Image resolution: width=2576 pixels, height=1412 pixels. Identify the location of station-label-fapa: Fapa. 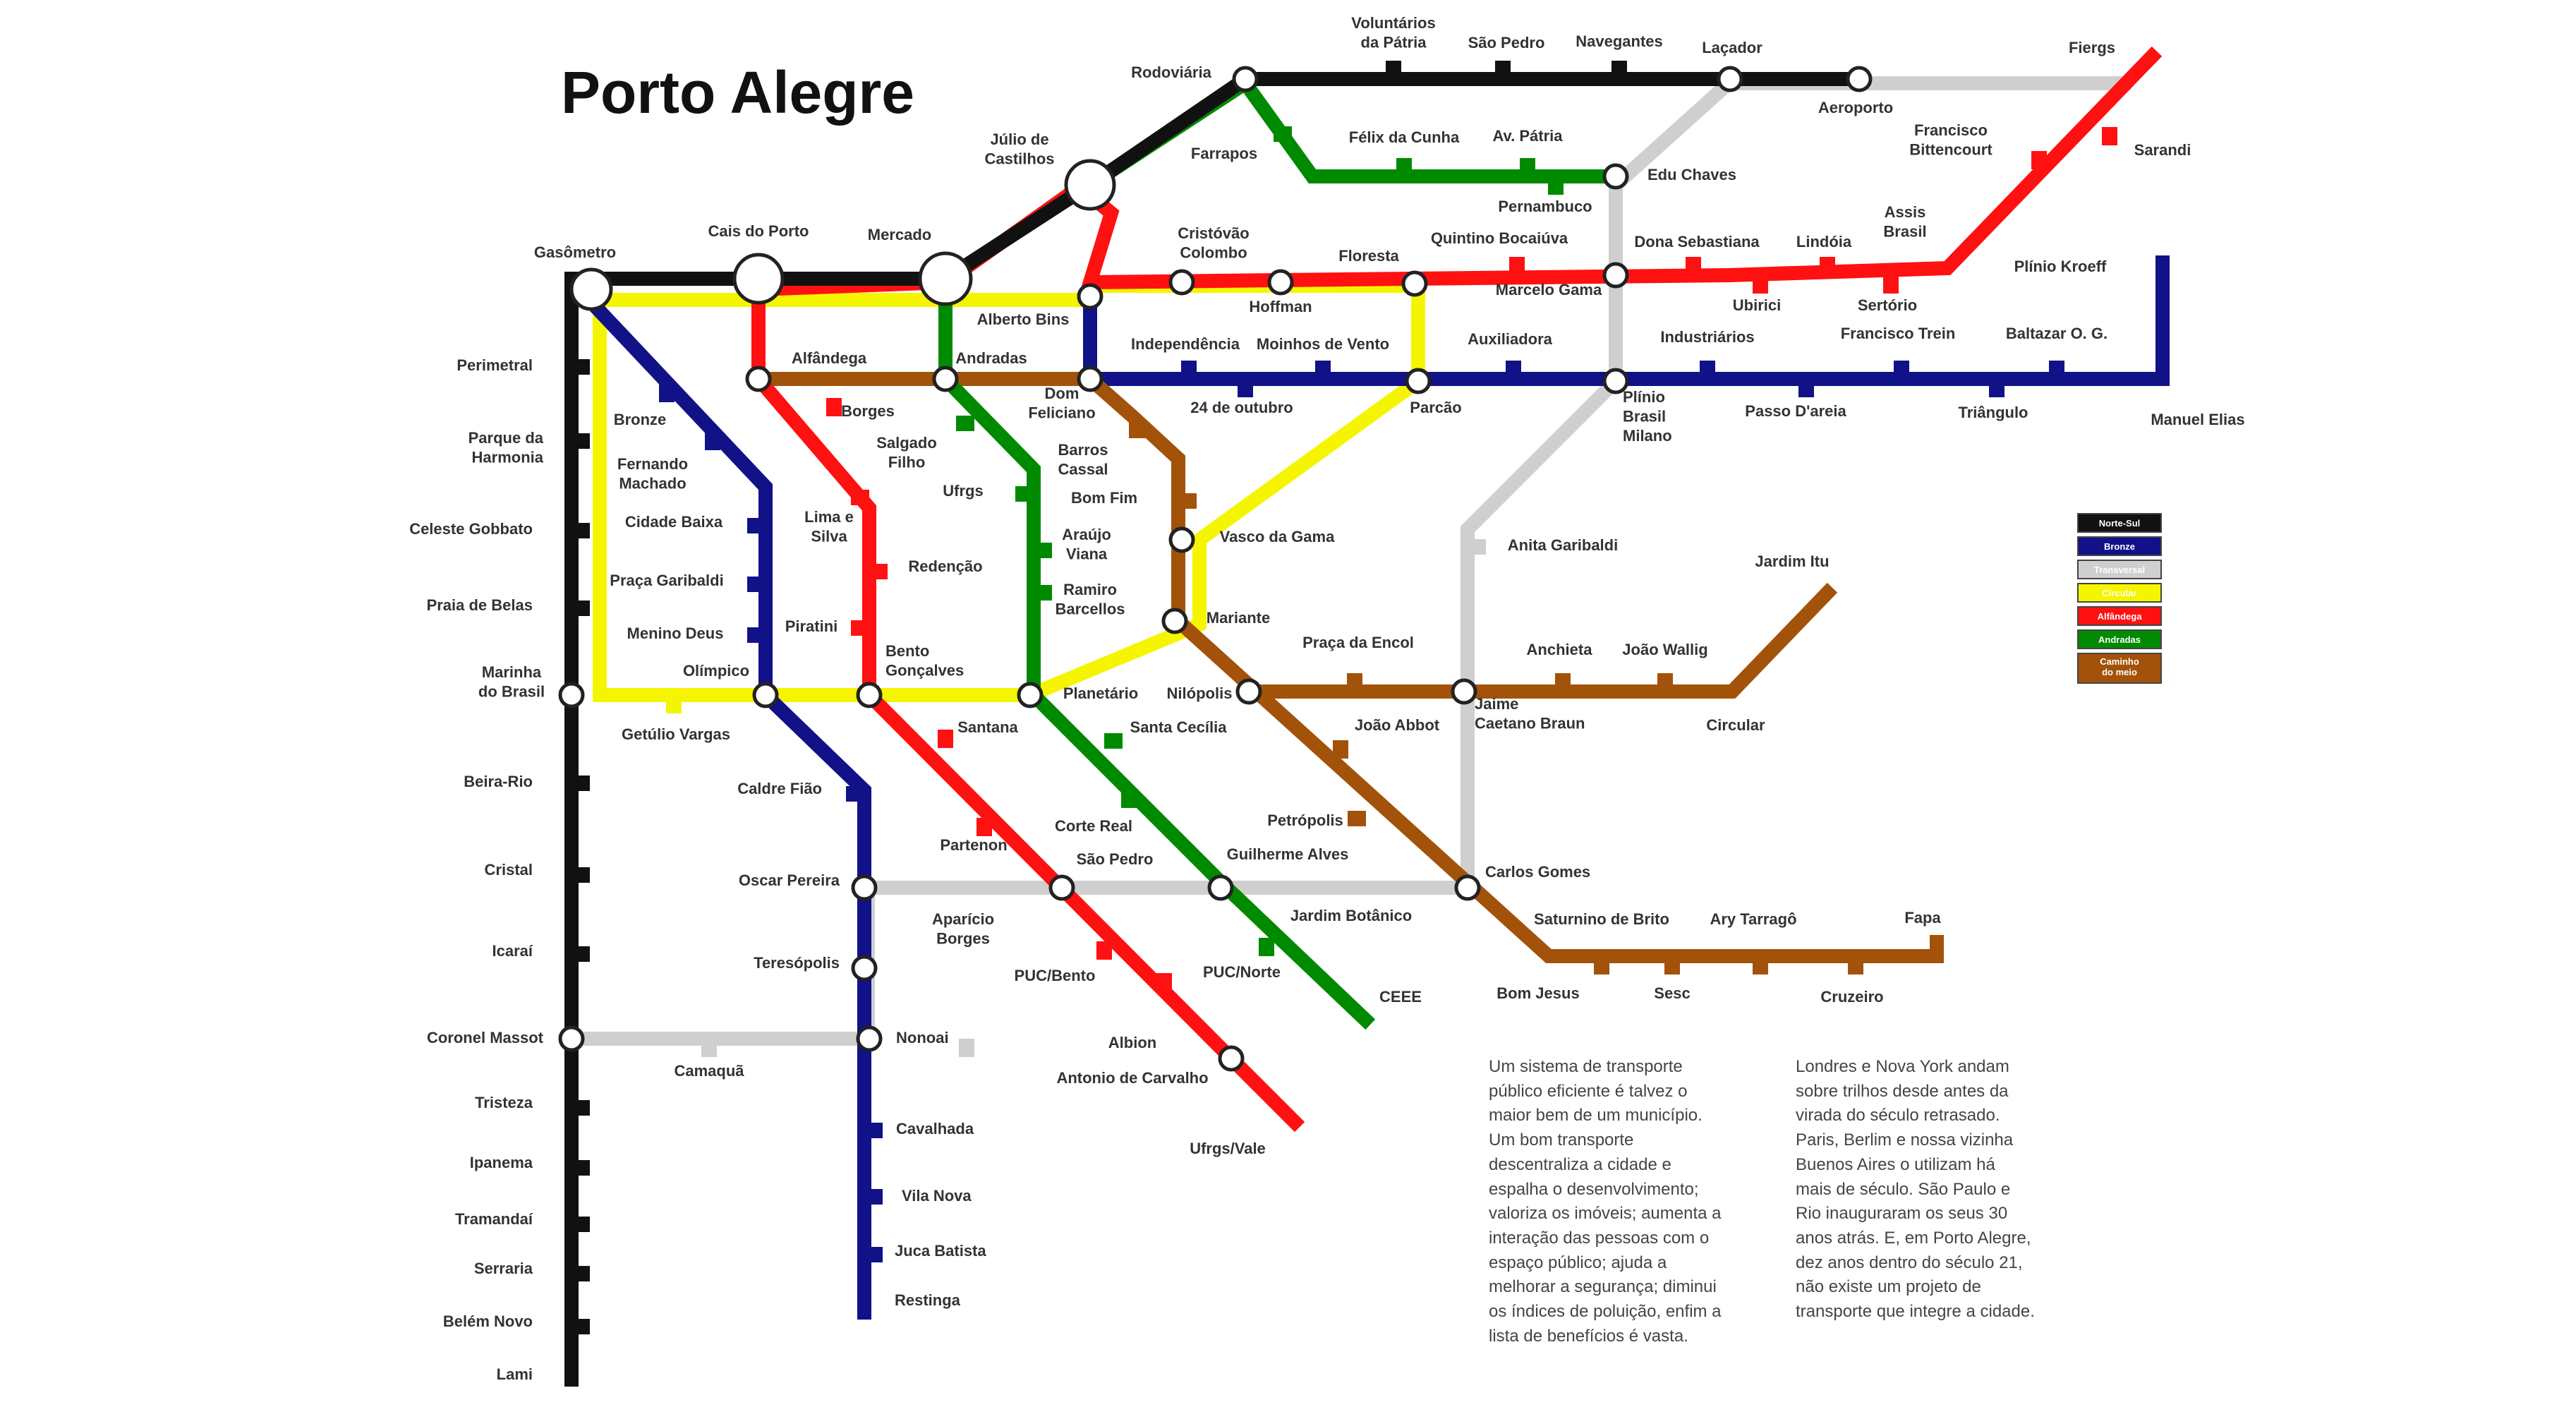
(1923, 918).